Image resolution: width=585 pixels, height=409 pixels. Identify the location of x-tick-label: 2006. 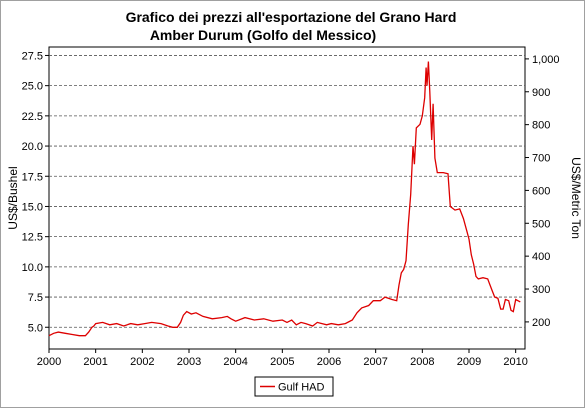
(329, 362).